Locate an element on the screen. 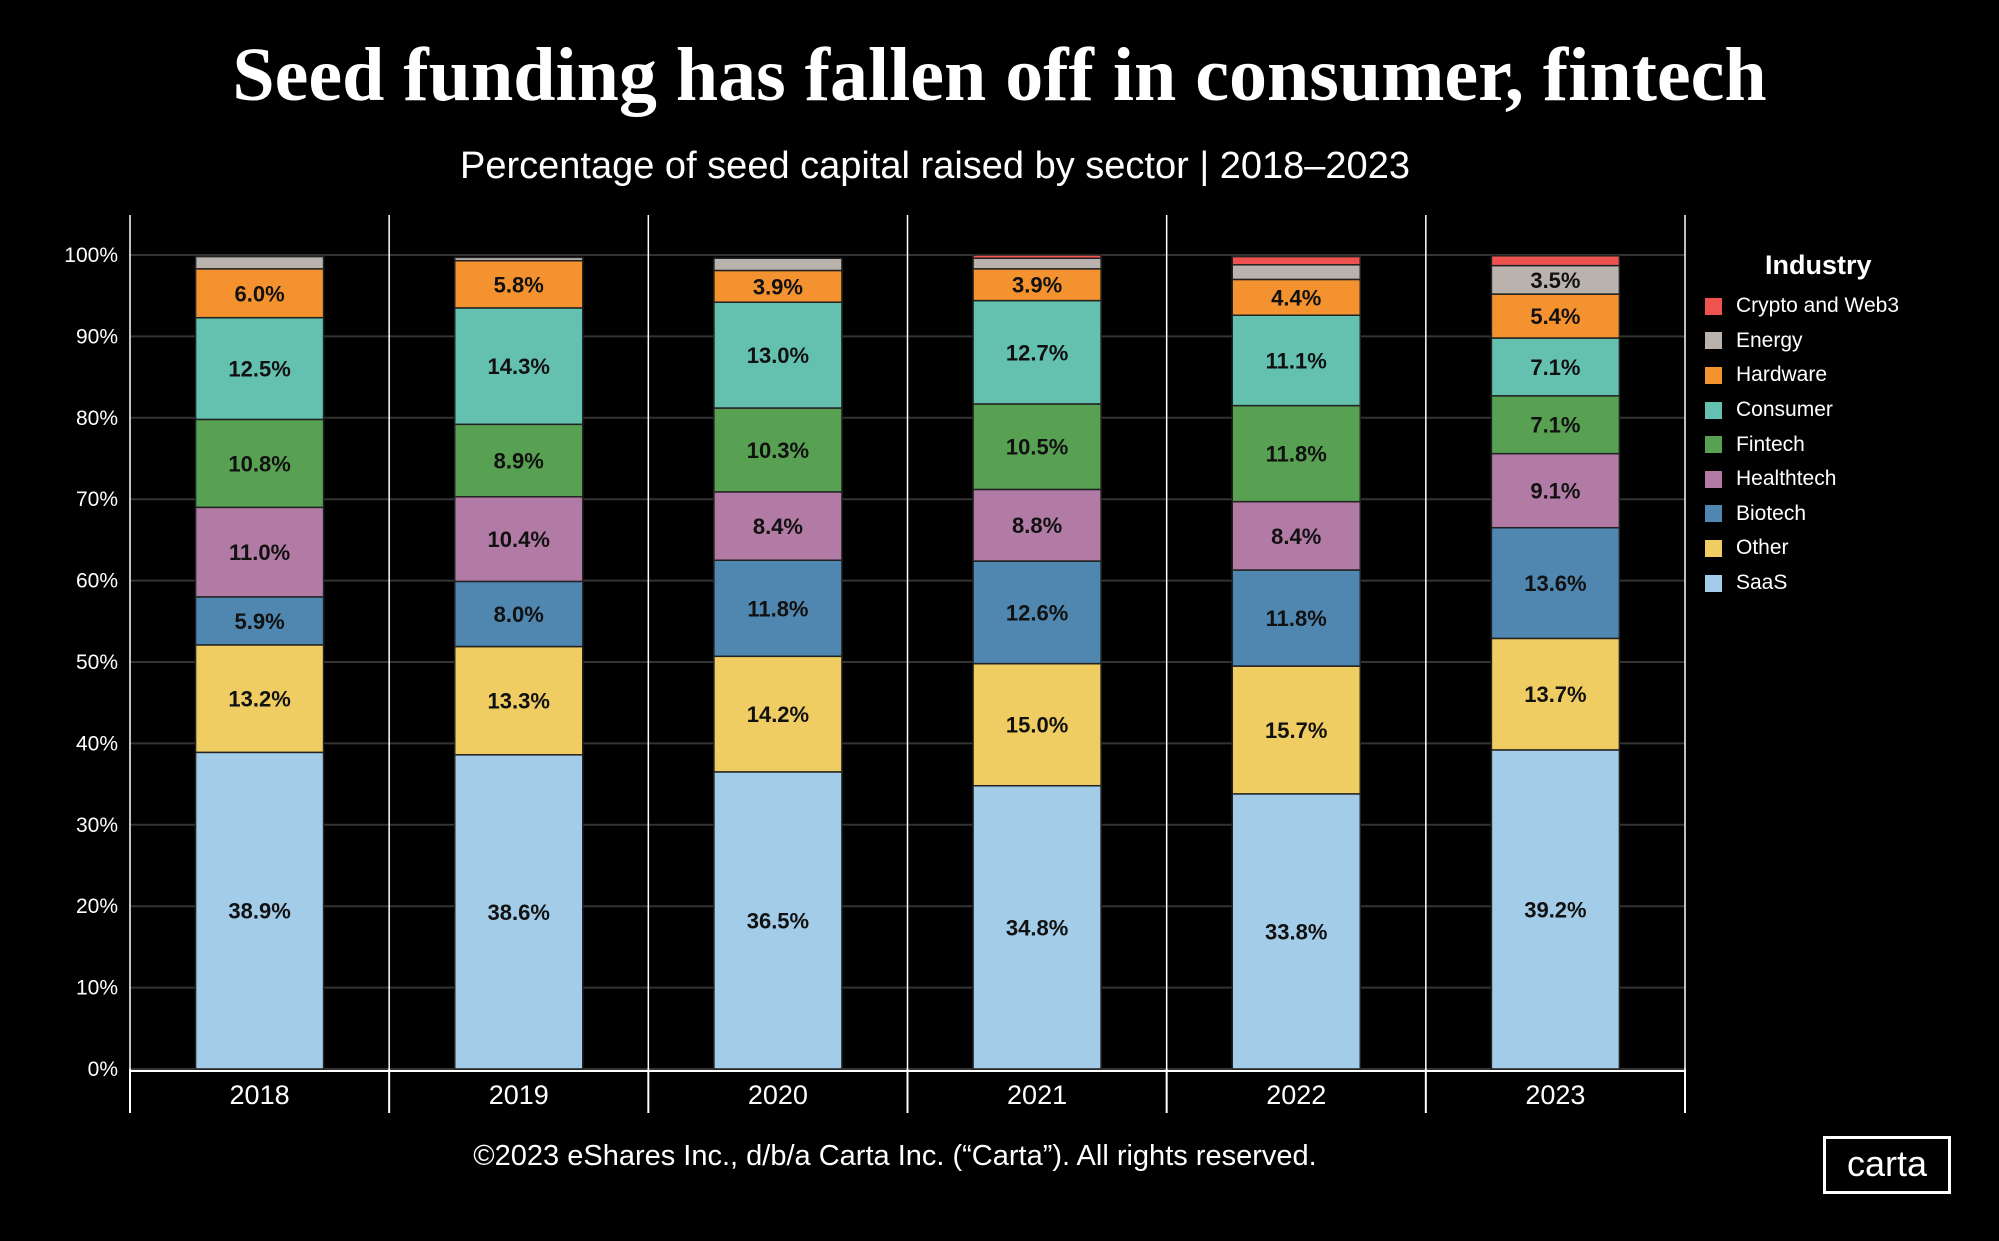 The height and width of the screenshot is (1241, 1999). data-label: 15.0% is located at coordinates (1037, 725).